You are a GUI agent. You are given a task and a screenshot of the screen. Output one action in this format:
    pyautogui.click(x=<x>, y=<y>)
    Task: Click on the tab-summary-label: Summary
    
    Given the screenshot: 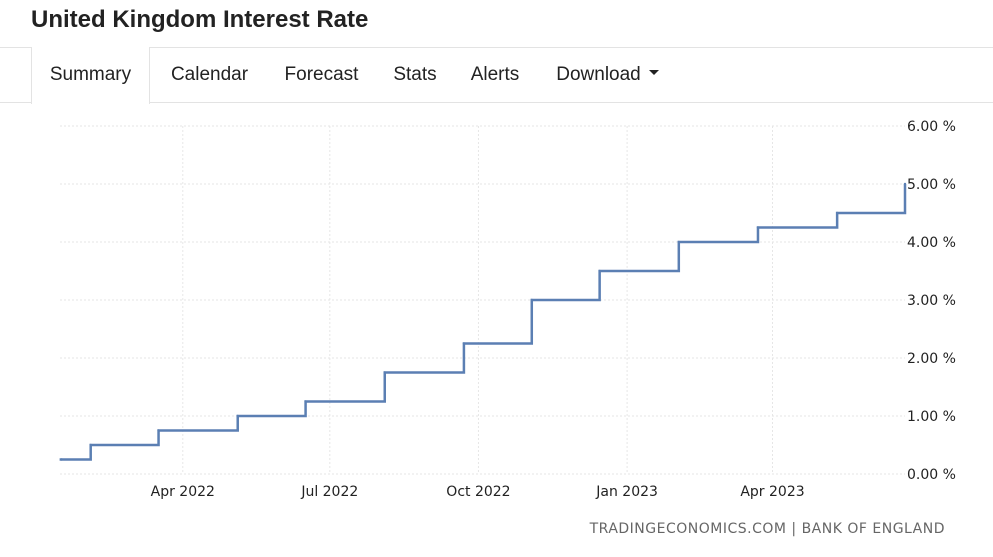 What is the action you would take?
    pyautogui.click(x=90, y=74)
    